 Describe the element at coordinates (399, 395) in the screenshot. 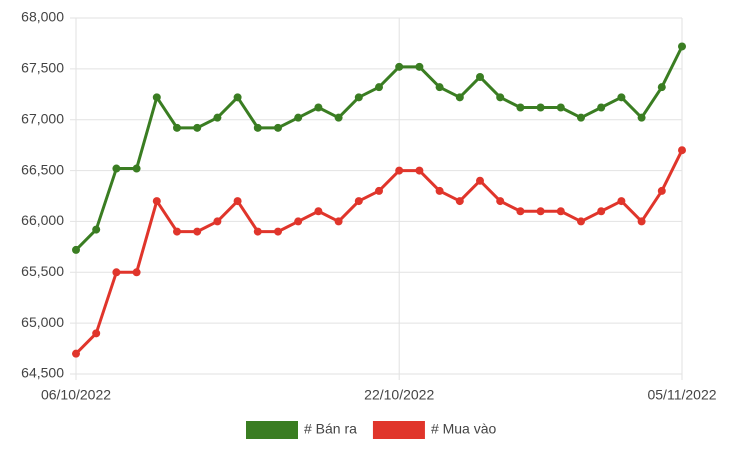

I see `x-tick-label: 22/10/2022` at that location.